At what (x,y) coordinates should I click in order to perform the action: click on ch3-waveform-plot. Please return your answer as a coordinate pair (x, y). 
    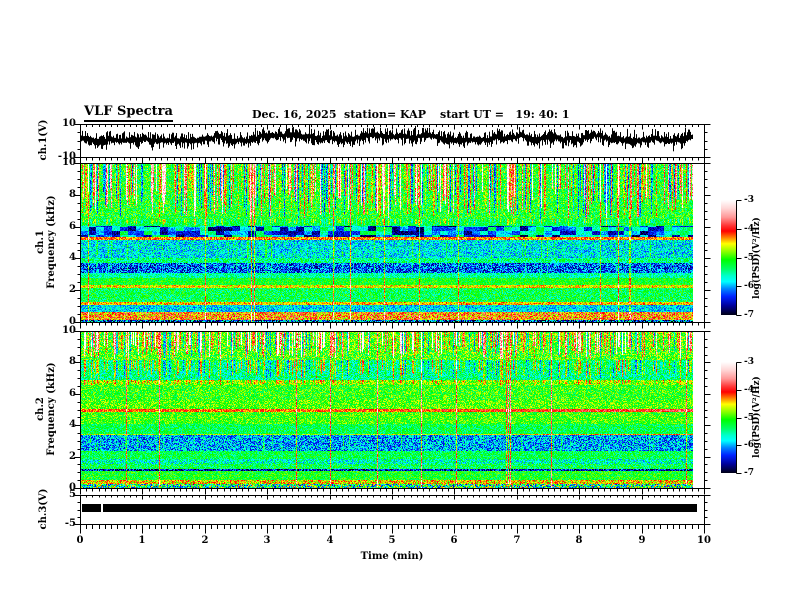
    Looking at the image, I should click on (392, 509).